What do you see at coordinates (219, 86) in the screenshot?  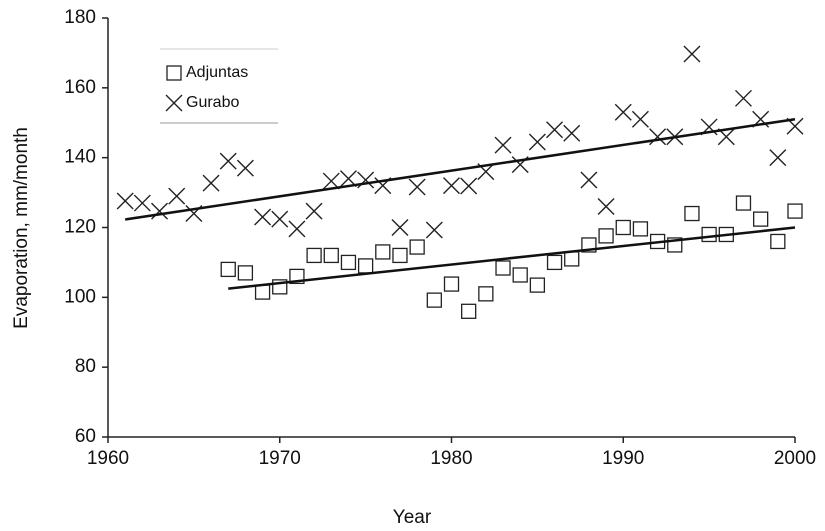 I see `legend: Adjuntas Gurabo` at bounding box center [219, 86].